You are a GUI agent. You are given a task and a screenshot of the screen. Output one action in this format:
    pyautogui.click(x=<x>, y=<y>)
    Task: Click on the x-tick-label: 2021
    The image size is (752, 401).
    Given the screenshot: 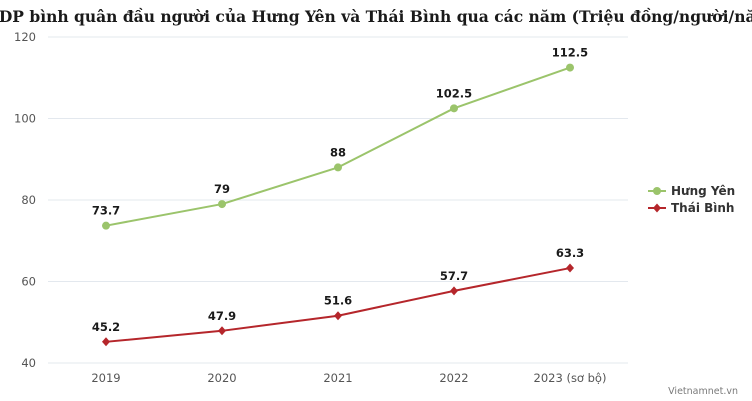 What is the action you would take?
    pyautogui.click(x=337, y=378)
    